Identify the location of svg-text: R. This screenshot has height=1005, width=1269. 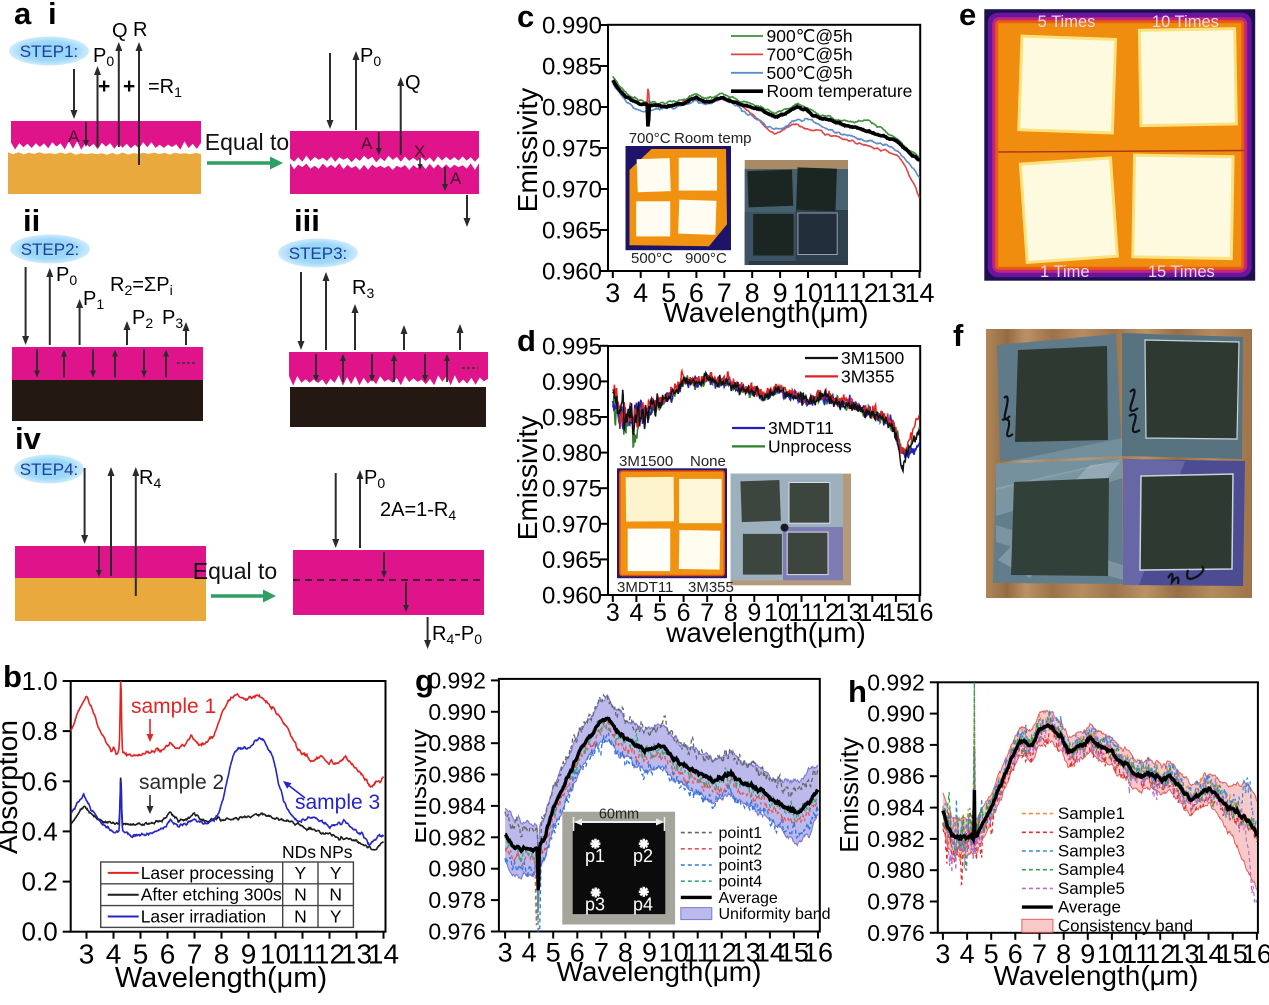
(140, 30).